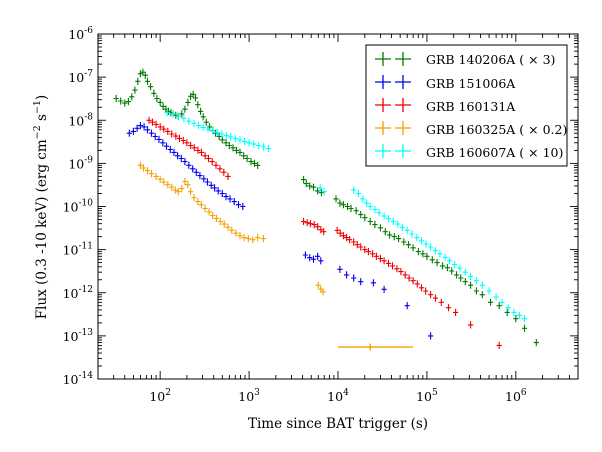  What do you see at coordinates (42, 119) in the screenshot?
I see `y-axis-title-mid: s` at bounding box center [42, 119].